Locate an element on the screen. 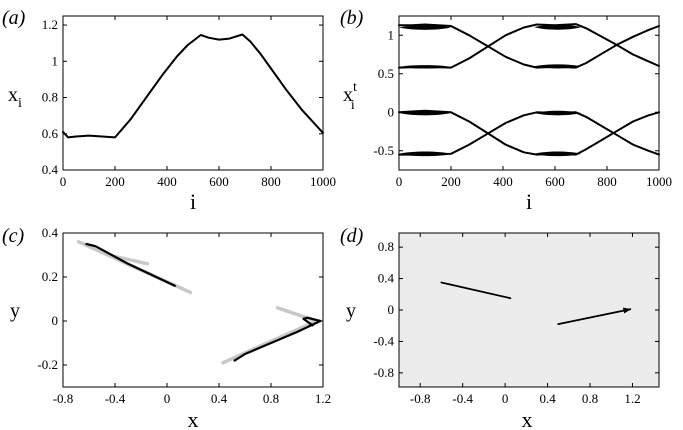 The image size is (683, 430). panel-b-plot-area is located at coordinates (529, 93).